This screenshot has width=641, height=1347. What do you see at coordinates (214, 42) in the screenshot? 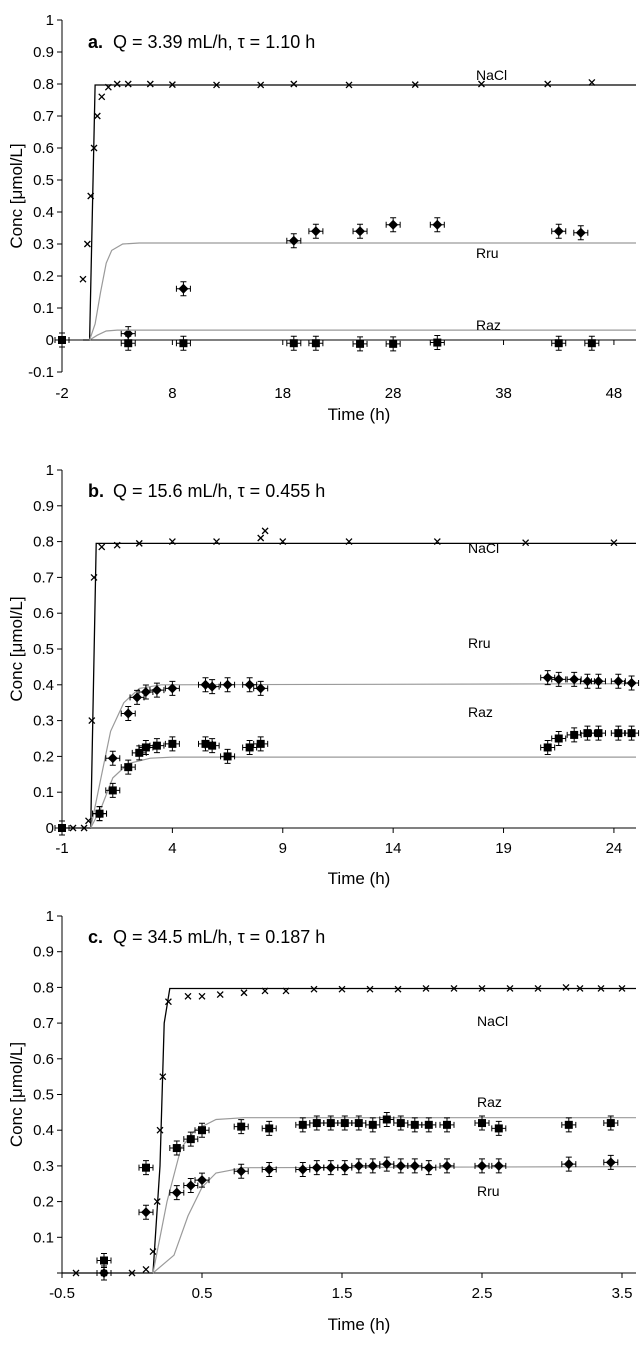
I see `panel-title: Q = 3.39 mL/h, τ = 1.10 h` at bounding box center [214, 42].